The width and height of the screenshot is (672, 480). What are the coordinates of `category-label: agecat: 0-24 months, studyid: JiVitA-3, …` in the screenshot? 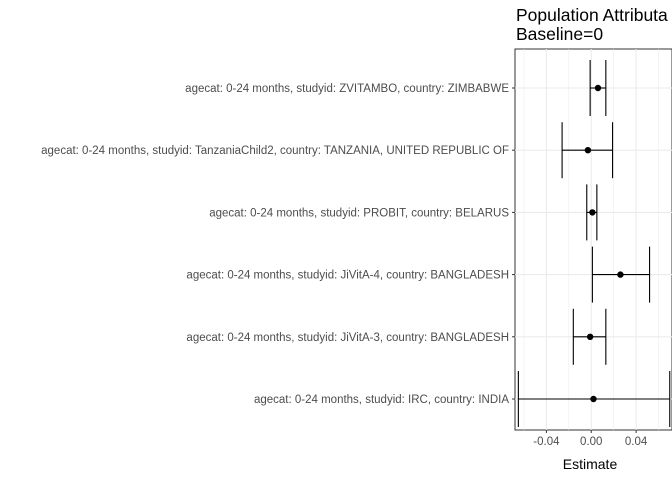 It's located at (347, 338).